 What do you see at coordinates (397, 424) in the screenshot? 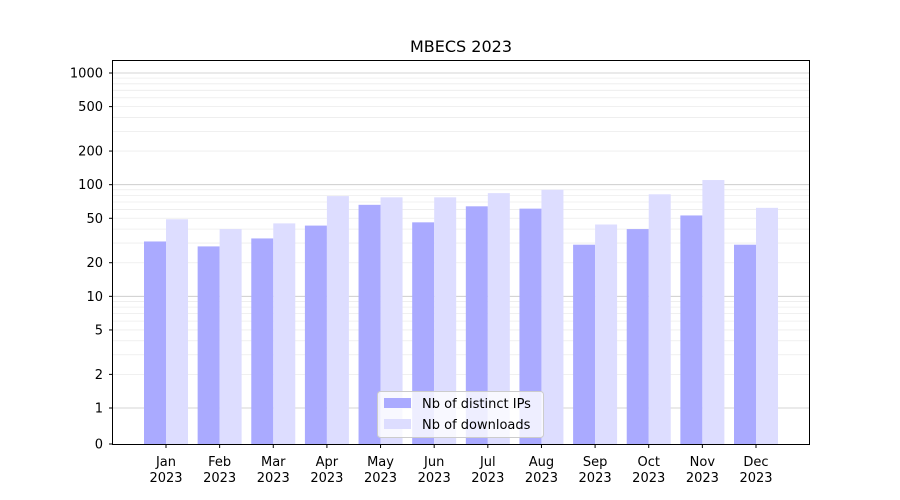
I see `legend-swatch-downloads` at bounding box center [397, 424].